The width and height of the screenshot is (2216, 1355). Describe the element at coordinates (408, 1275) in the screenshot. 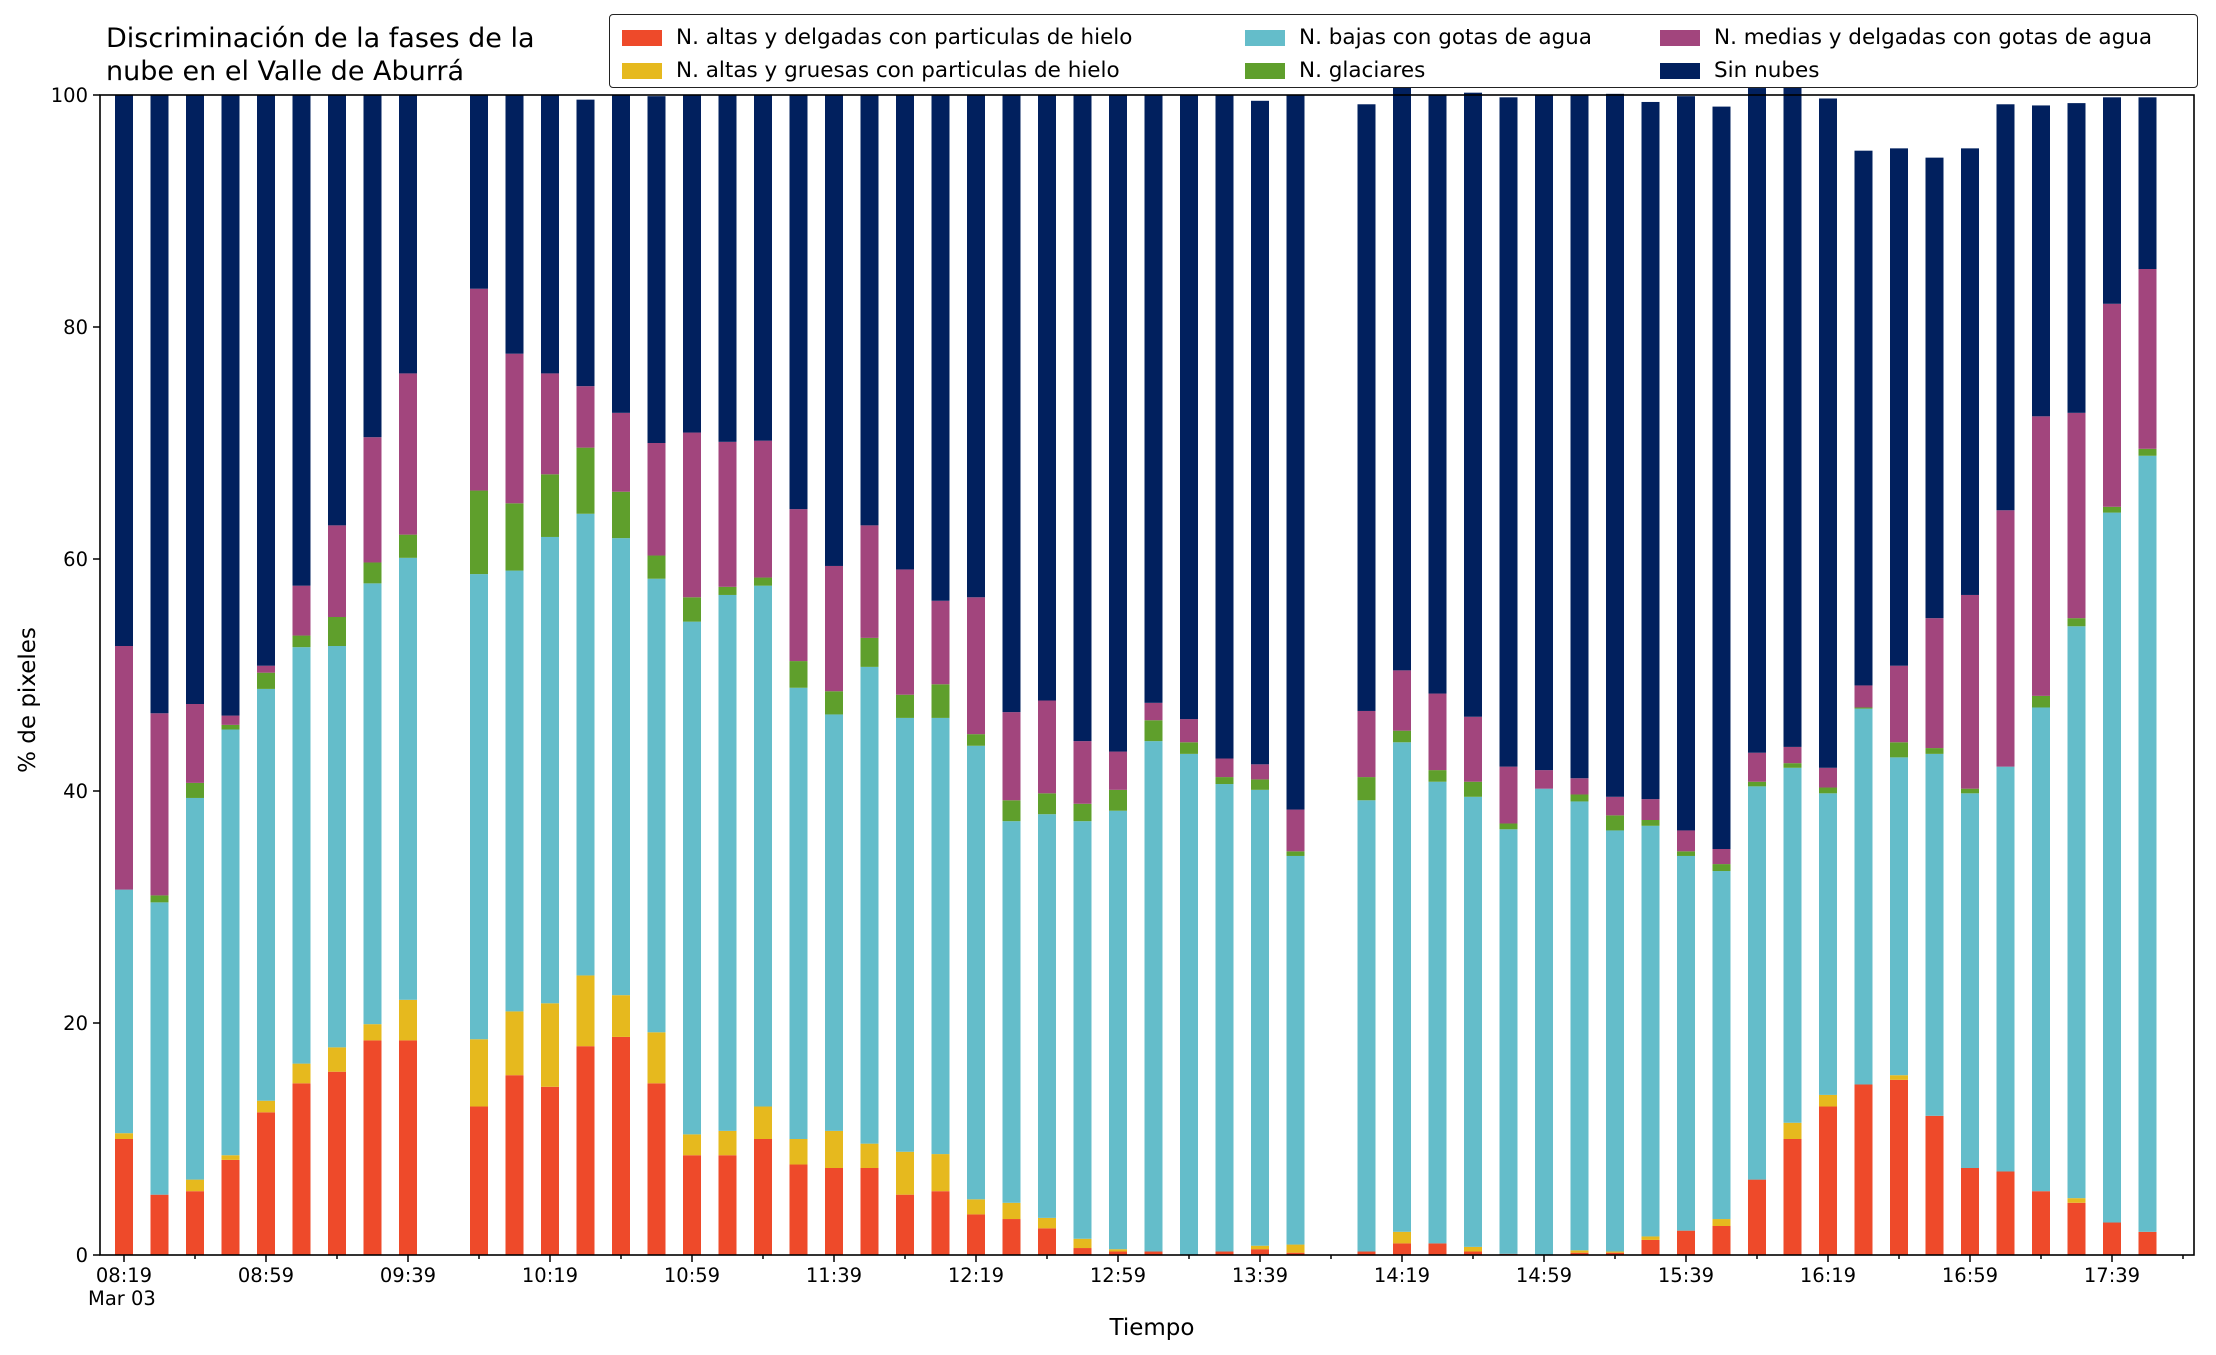

I see `x-tick-label: 09:39` at that location.